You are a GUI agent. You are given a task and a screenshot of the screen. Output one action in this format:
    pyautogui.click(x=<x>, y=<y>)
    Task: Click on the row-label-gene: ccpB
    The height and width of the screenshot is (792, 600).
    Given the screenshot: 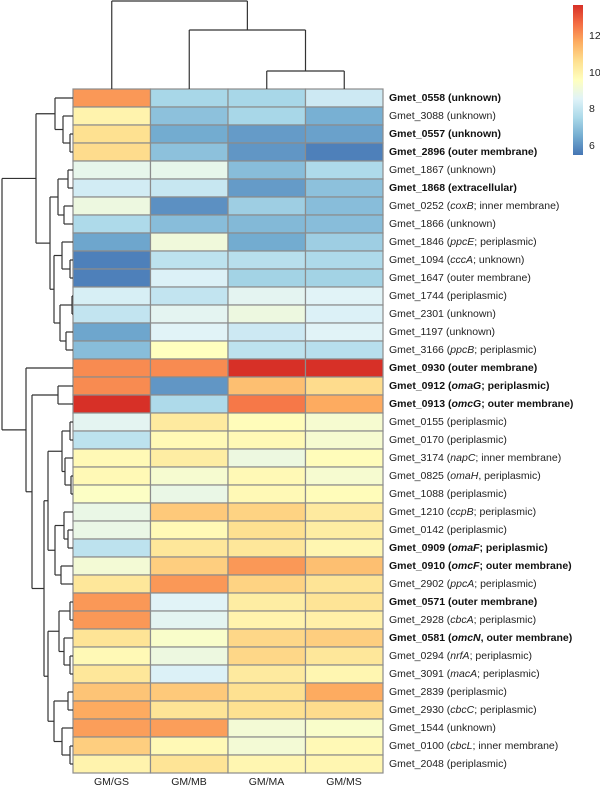 What is the action you would take?
    pyautogui.click(x=462, y=512)
    